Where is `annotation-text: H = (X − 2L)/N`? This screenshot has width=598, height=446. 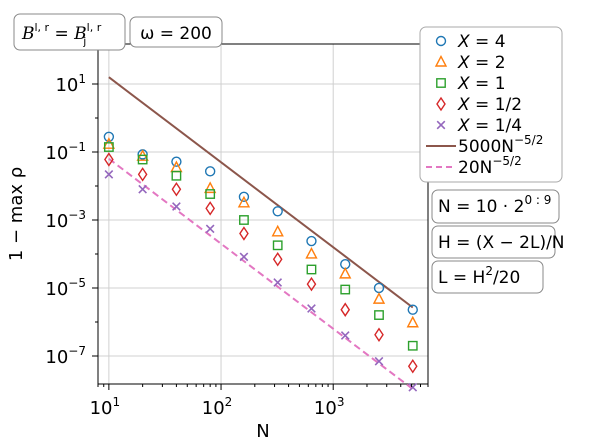
annotation-text: H = (X − 2L)/N is located at coordinates (501, 243).